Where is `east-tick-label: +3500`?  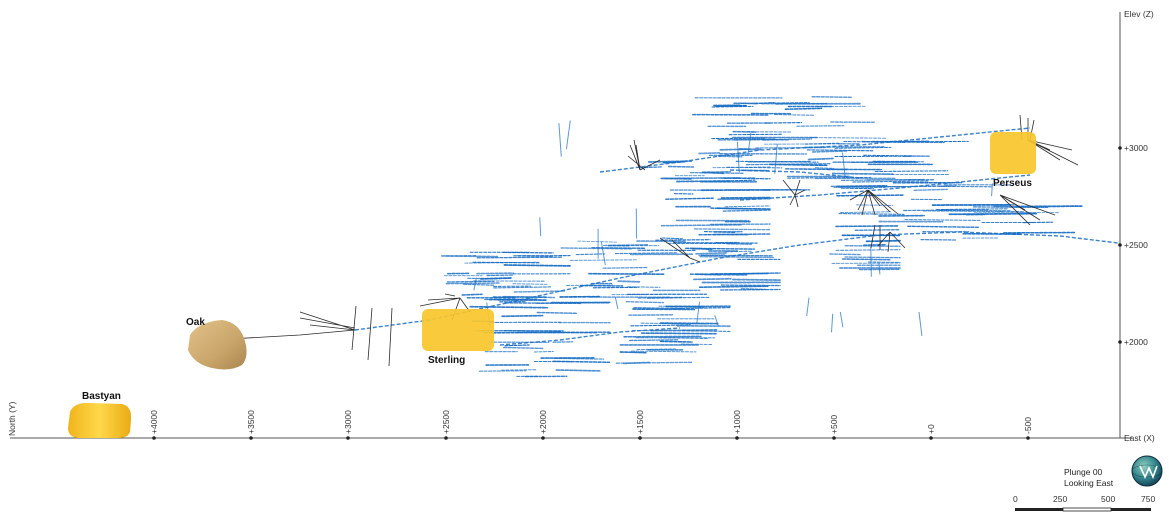 east-tick-label: +3500 is located at coordinates (251, 422).